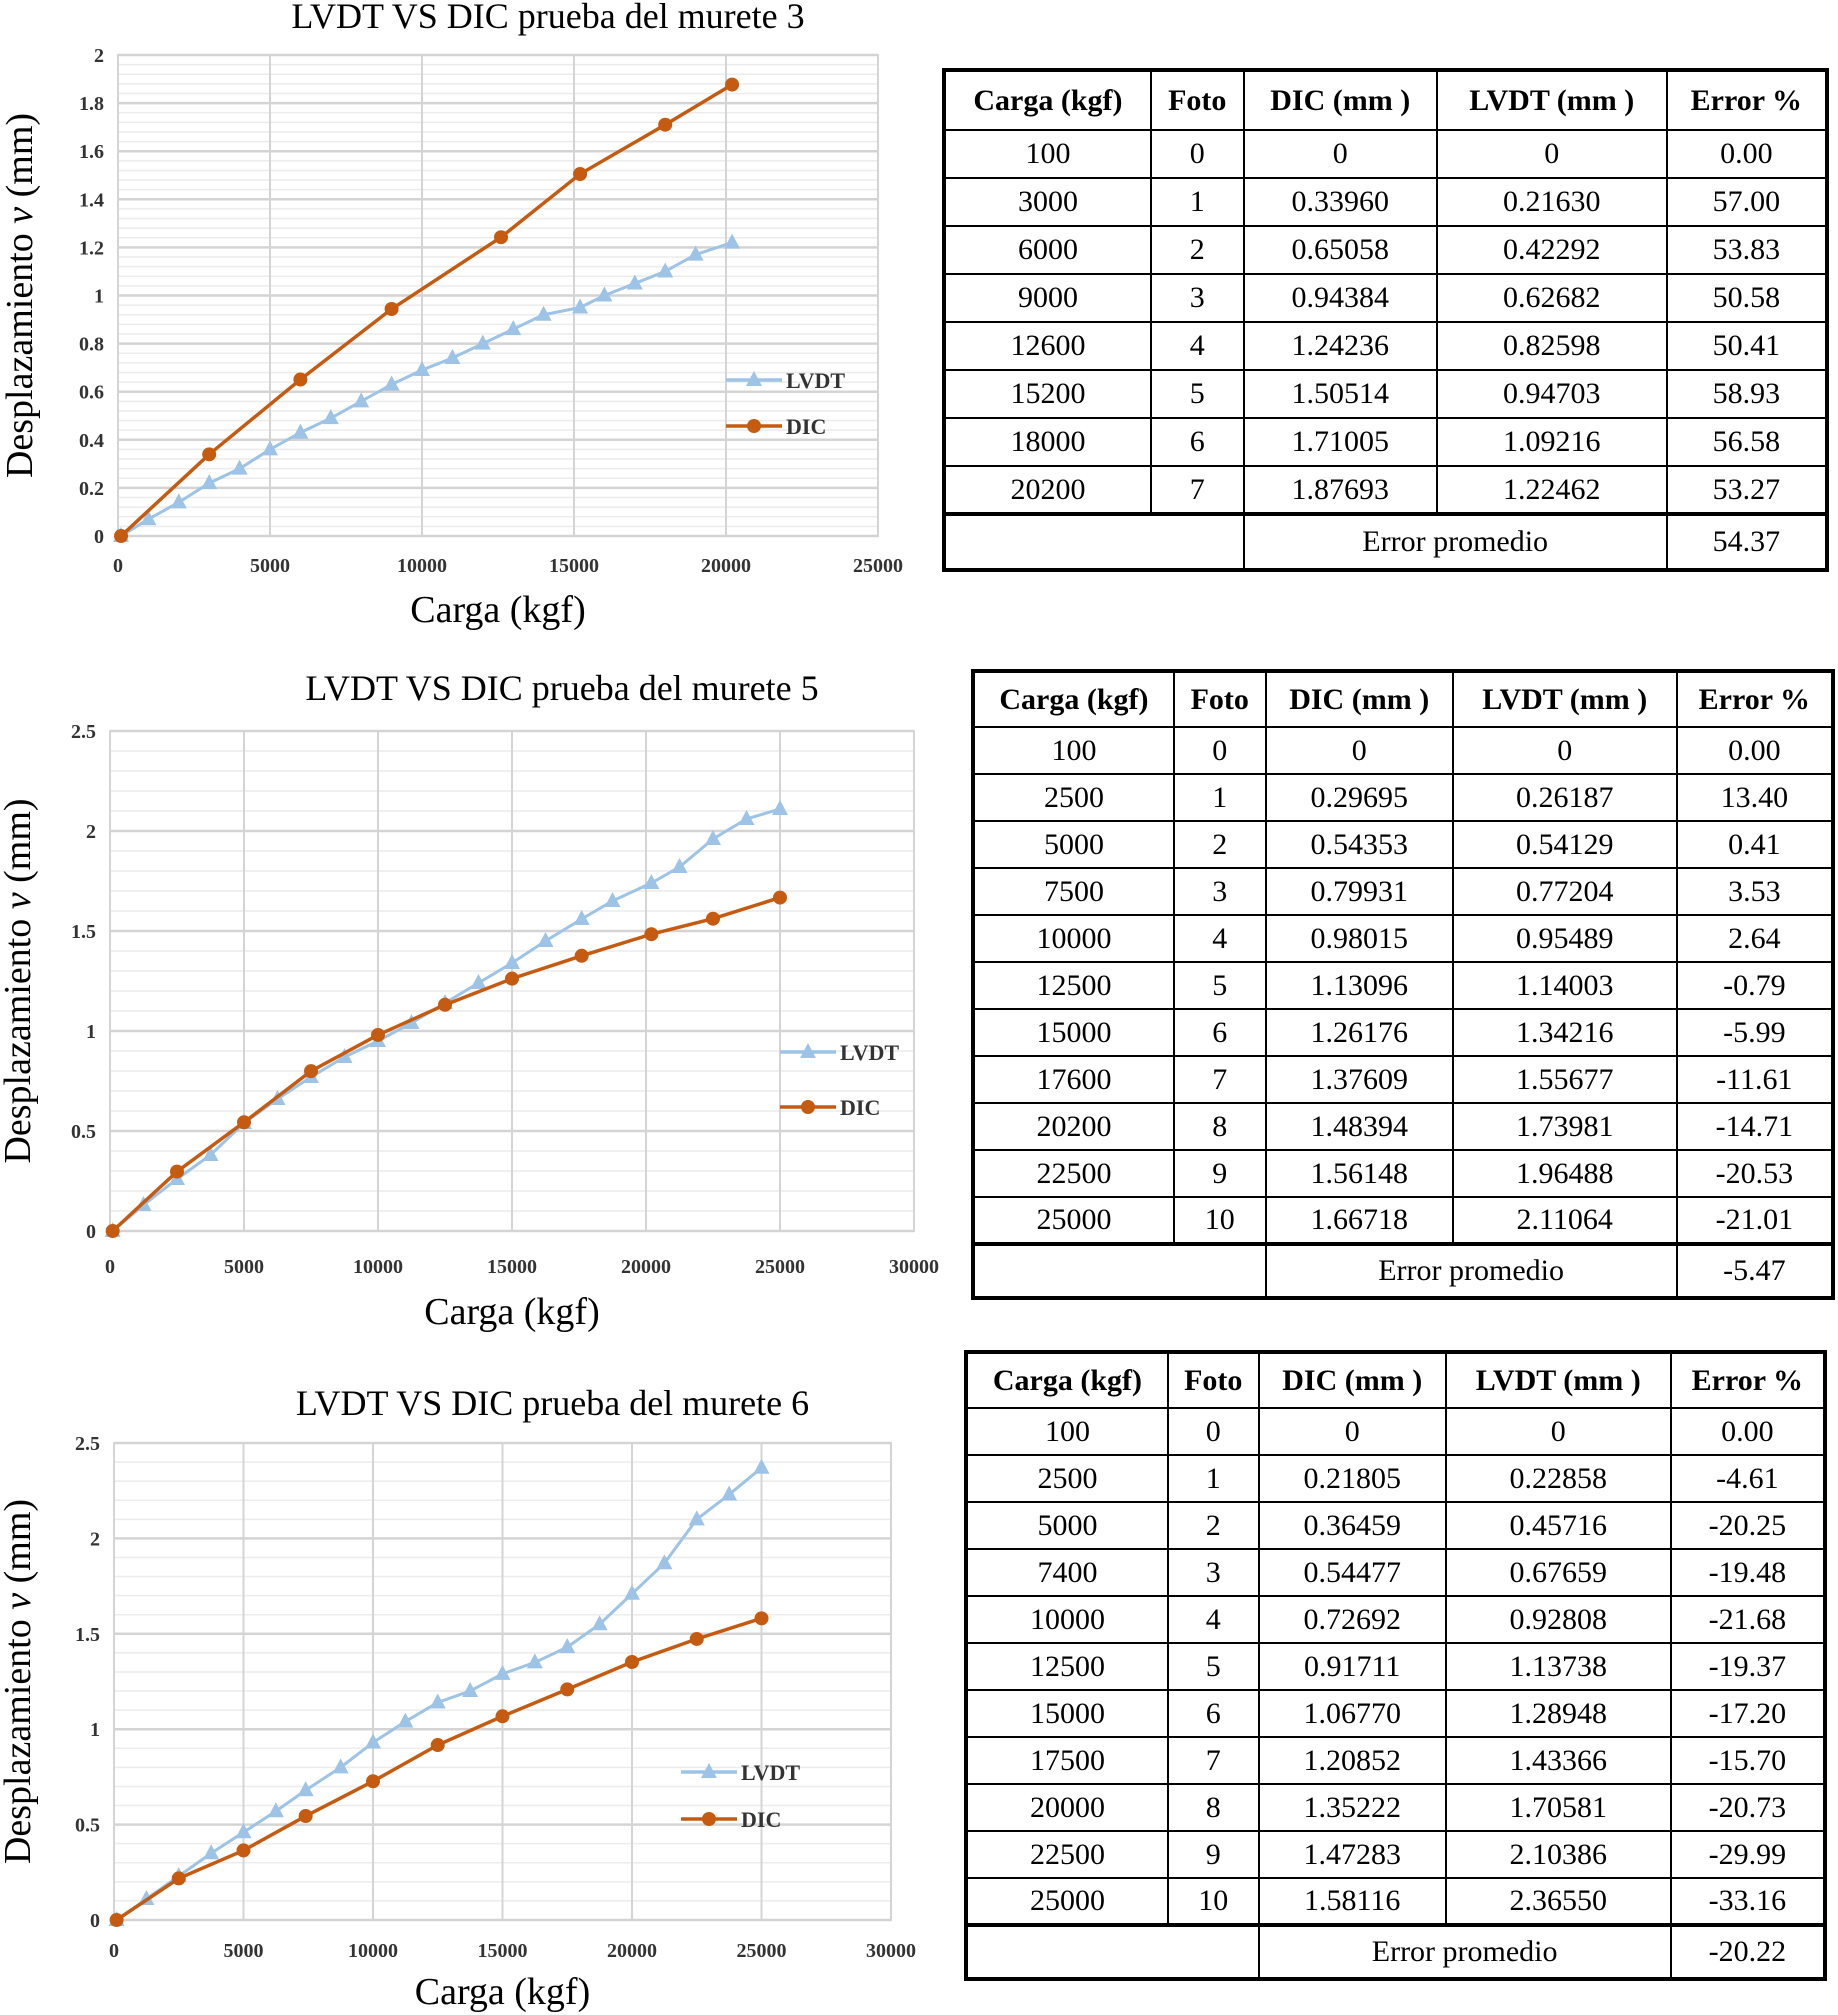  Describe the element at coordinates (1047, 346) in the screenshot. I see `table-cell: 12600` at that location.